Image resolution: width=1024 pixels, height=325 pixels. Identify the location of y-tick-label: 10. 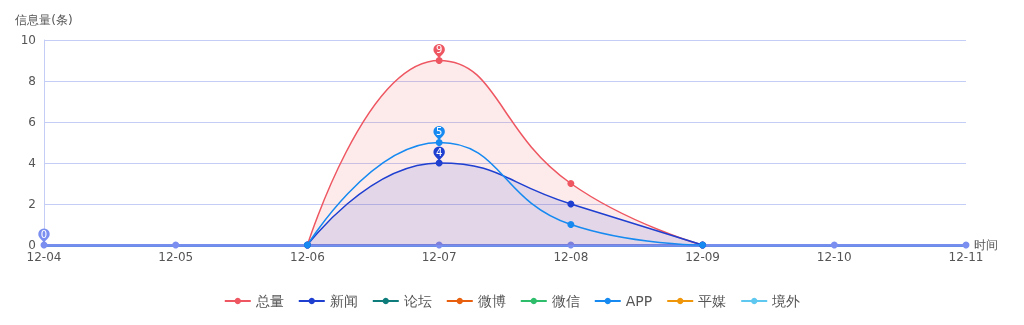
(28, 40).